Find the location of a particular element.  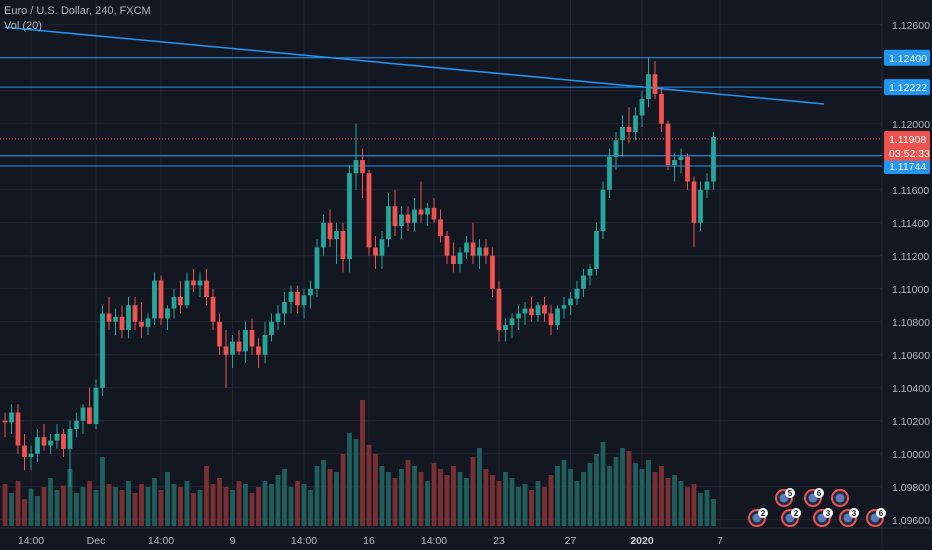

time-axis: 14:00 Dec 14:00 9 14:00 16 14:00 23 27 2020 7 is located at coordinates (370, 541).